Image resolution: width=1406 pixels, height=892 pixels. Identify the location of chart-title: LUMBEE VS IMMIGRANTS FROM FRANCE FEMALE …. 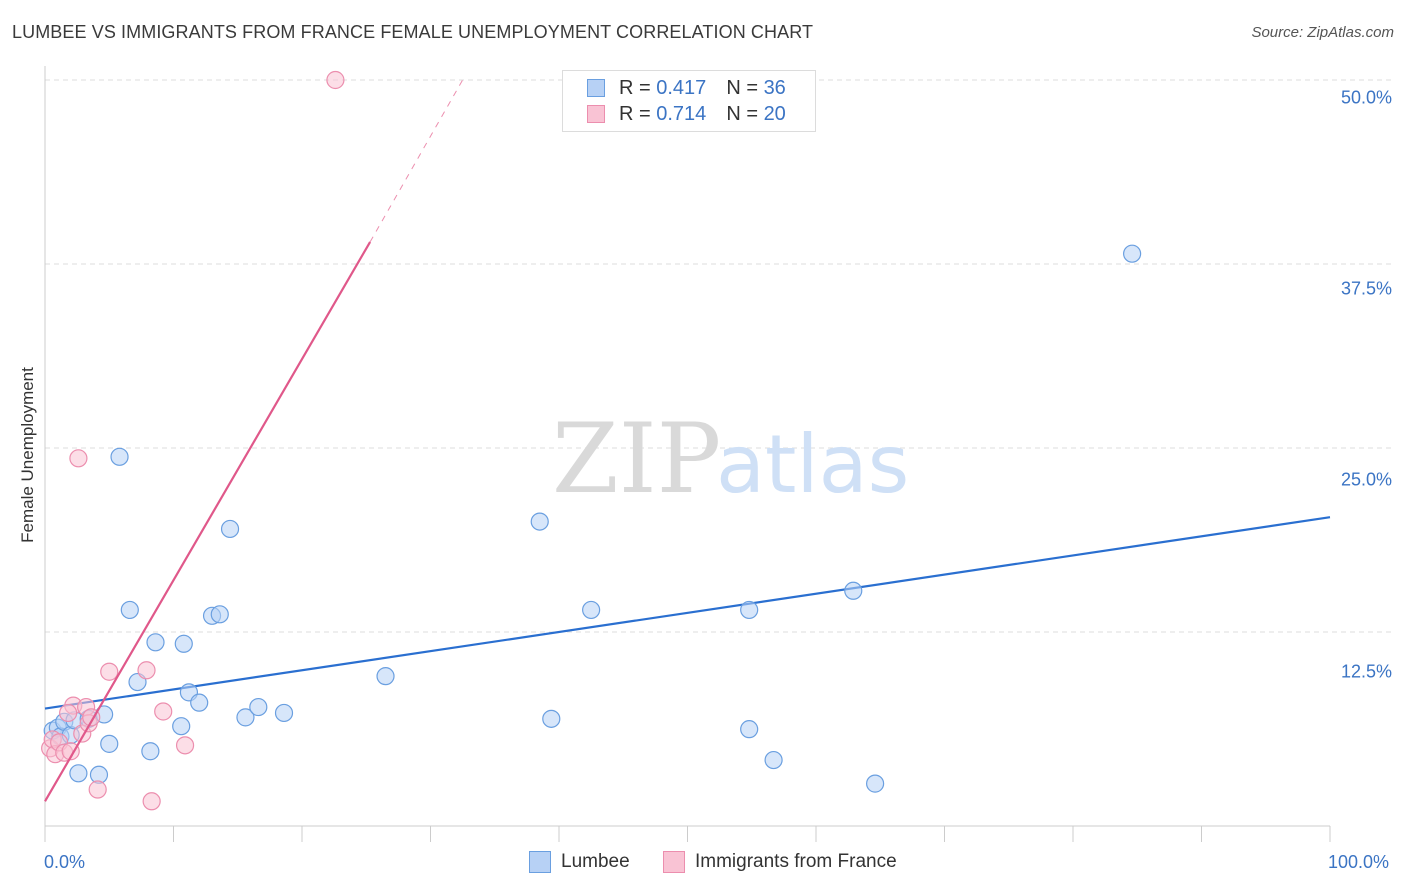
(413, 32).